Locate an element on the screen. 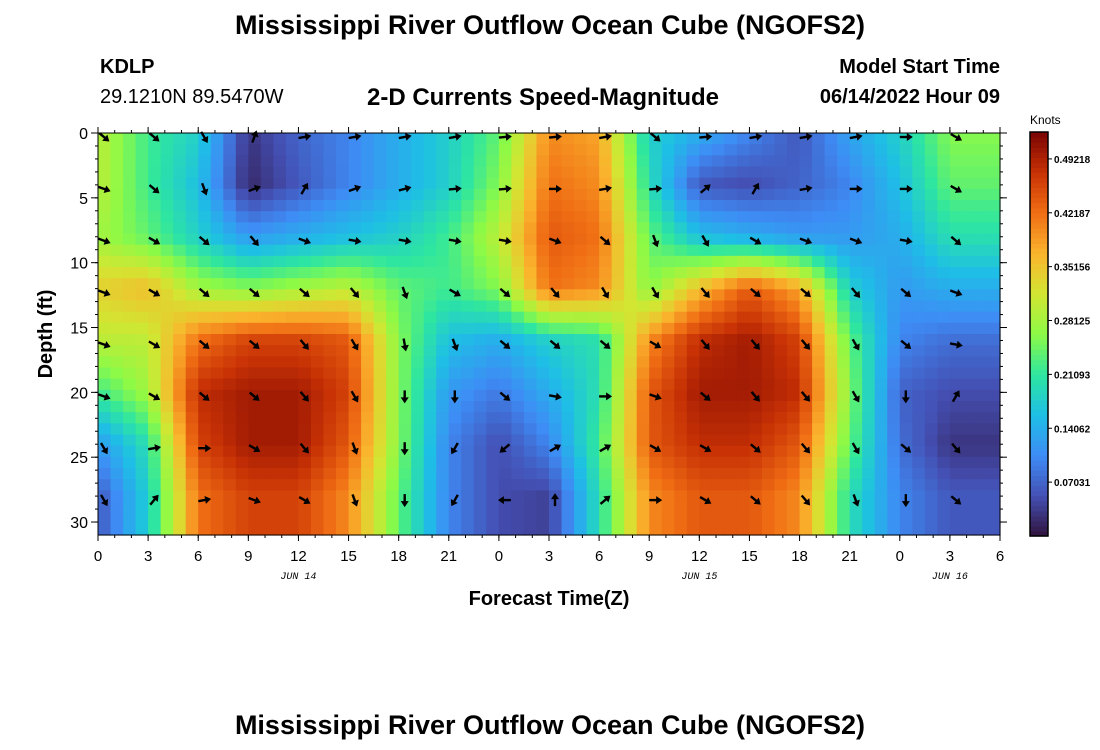 Image resolution: width=1100 pixels, height=750 pixels. x-tick-label: 12 is located at coordinates (298, 556).